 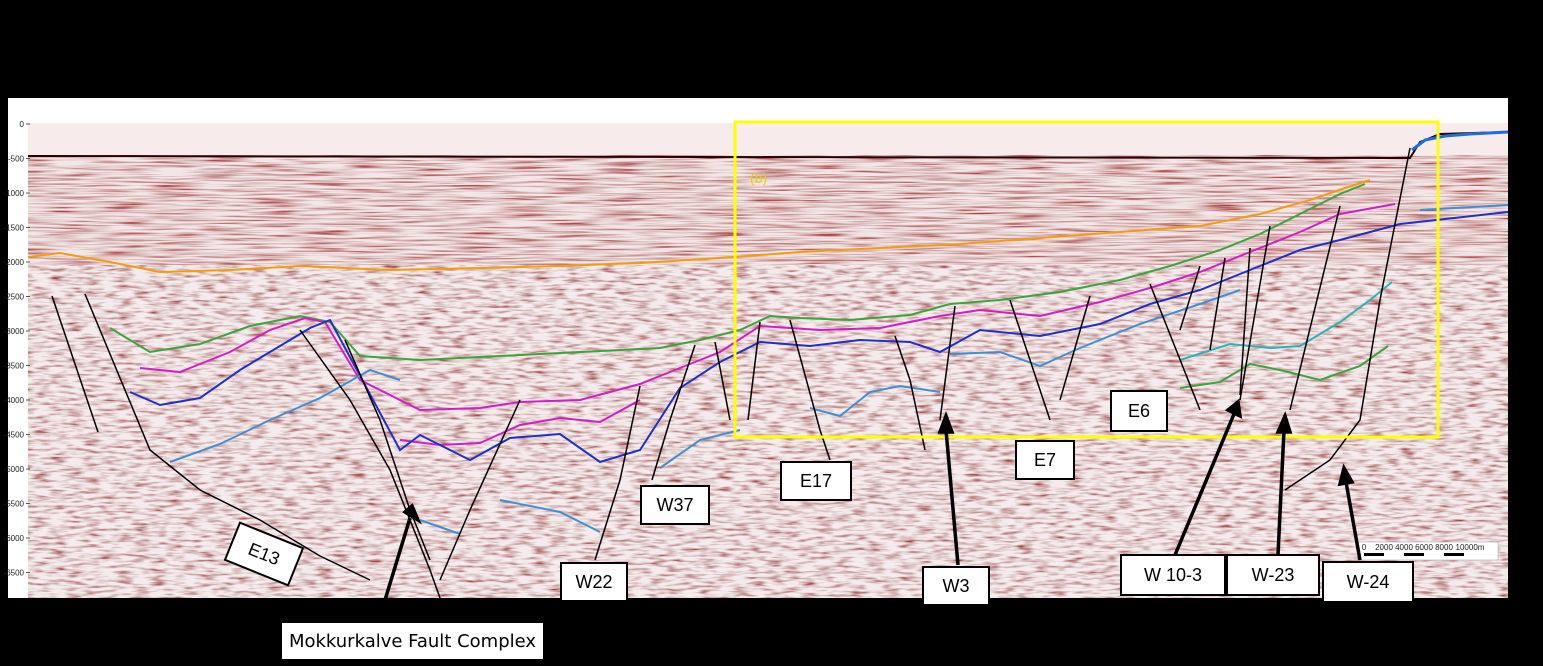 What do you see at coordinates (1286, 321) in the screenshot?
I see `horizon-cyan` at bounding box center [1286, 321].